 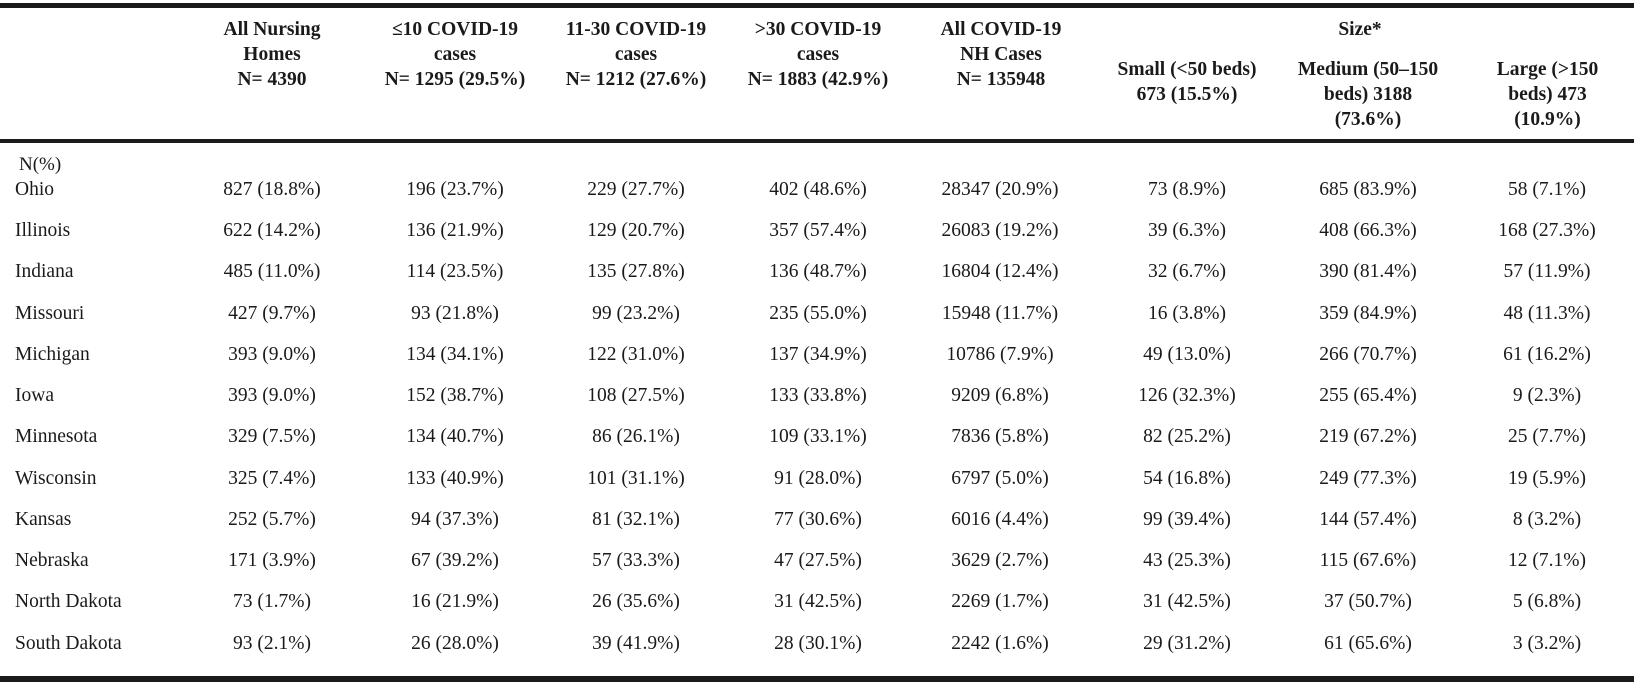 What do you see at coordinates (272, 354) in the screenshot?
I see `cell-all-nursing-homes: 393 (9.0%)` at bounding box center [272, 354].